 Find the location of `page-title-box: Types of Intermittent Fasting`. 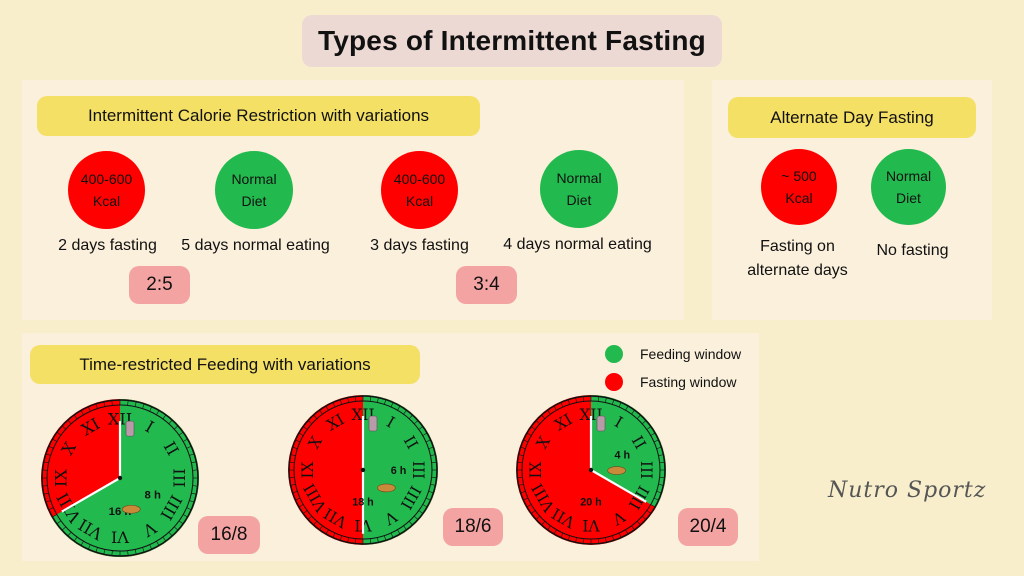

page-title-box: Types of Intermittent Fasting is located at coordinates (512, 41).